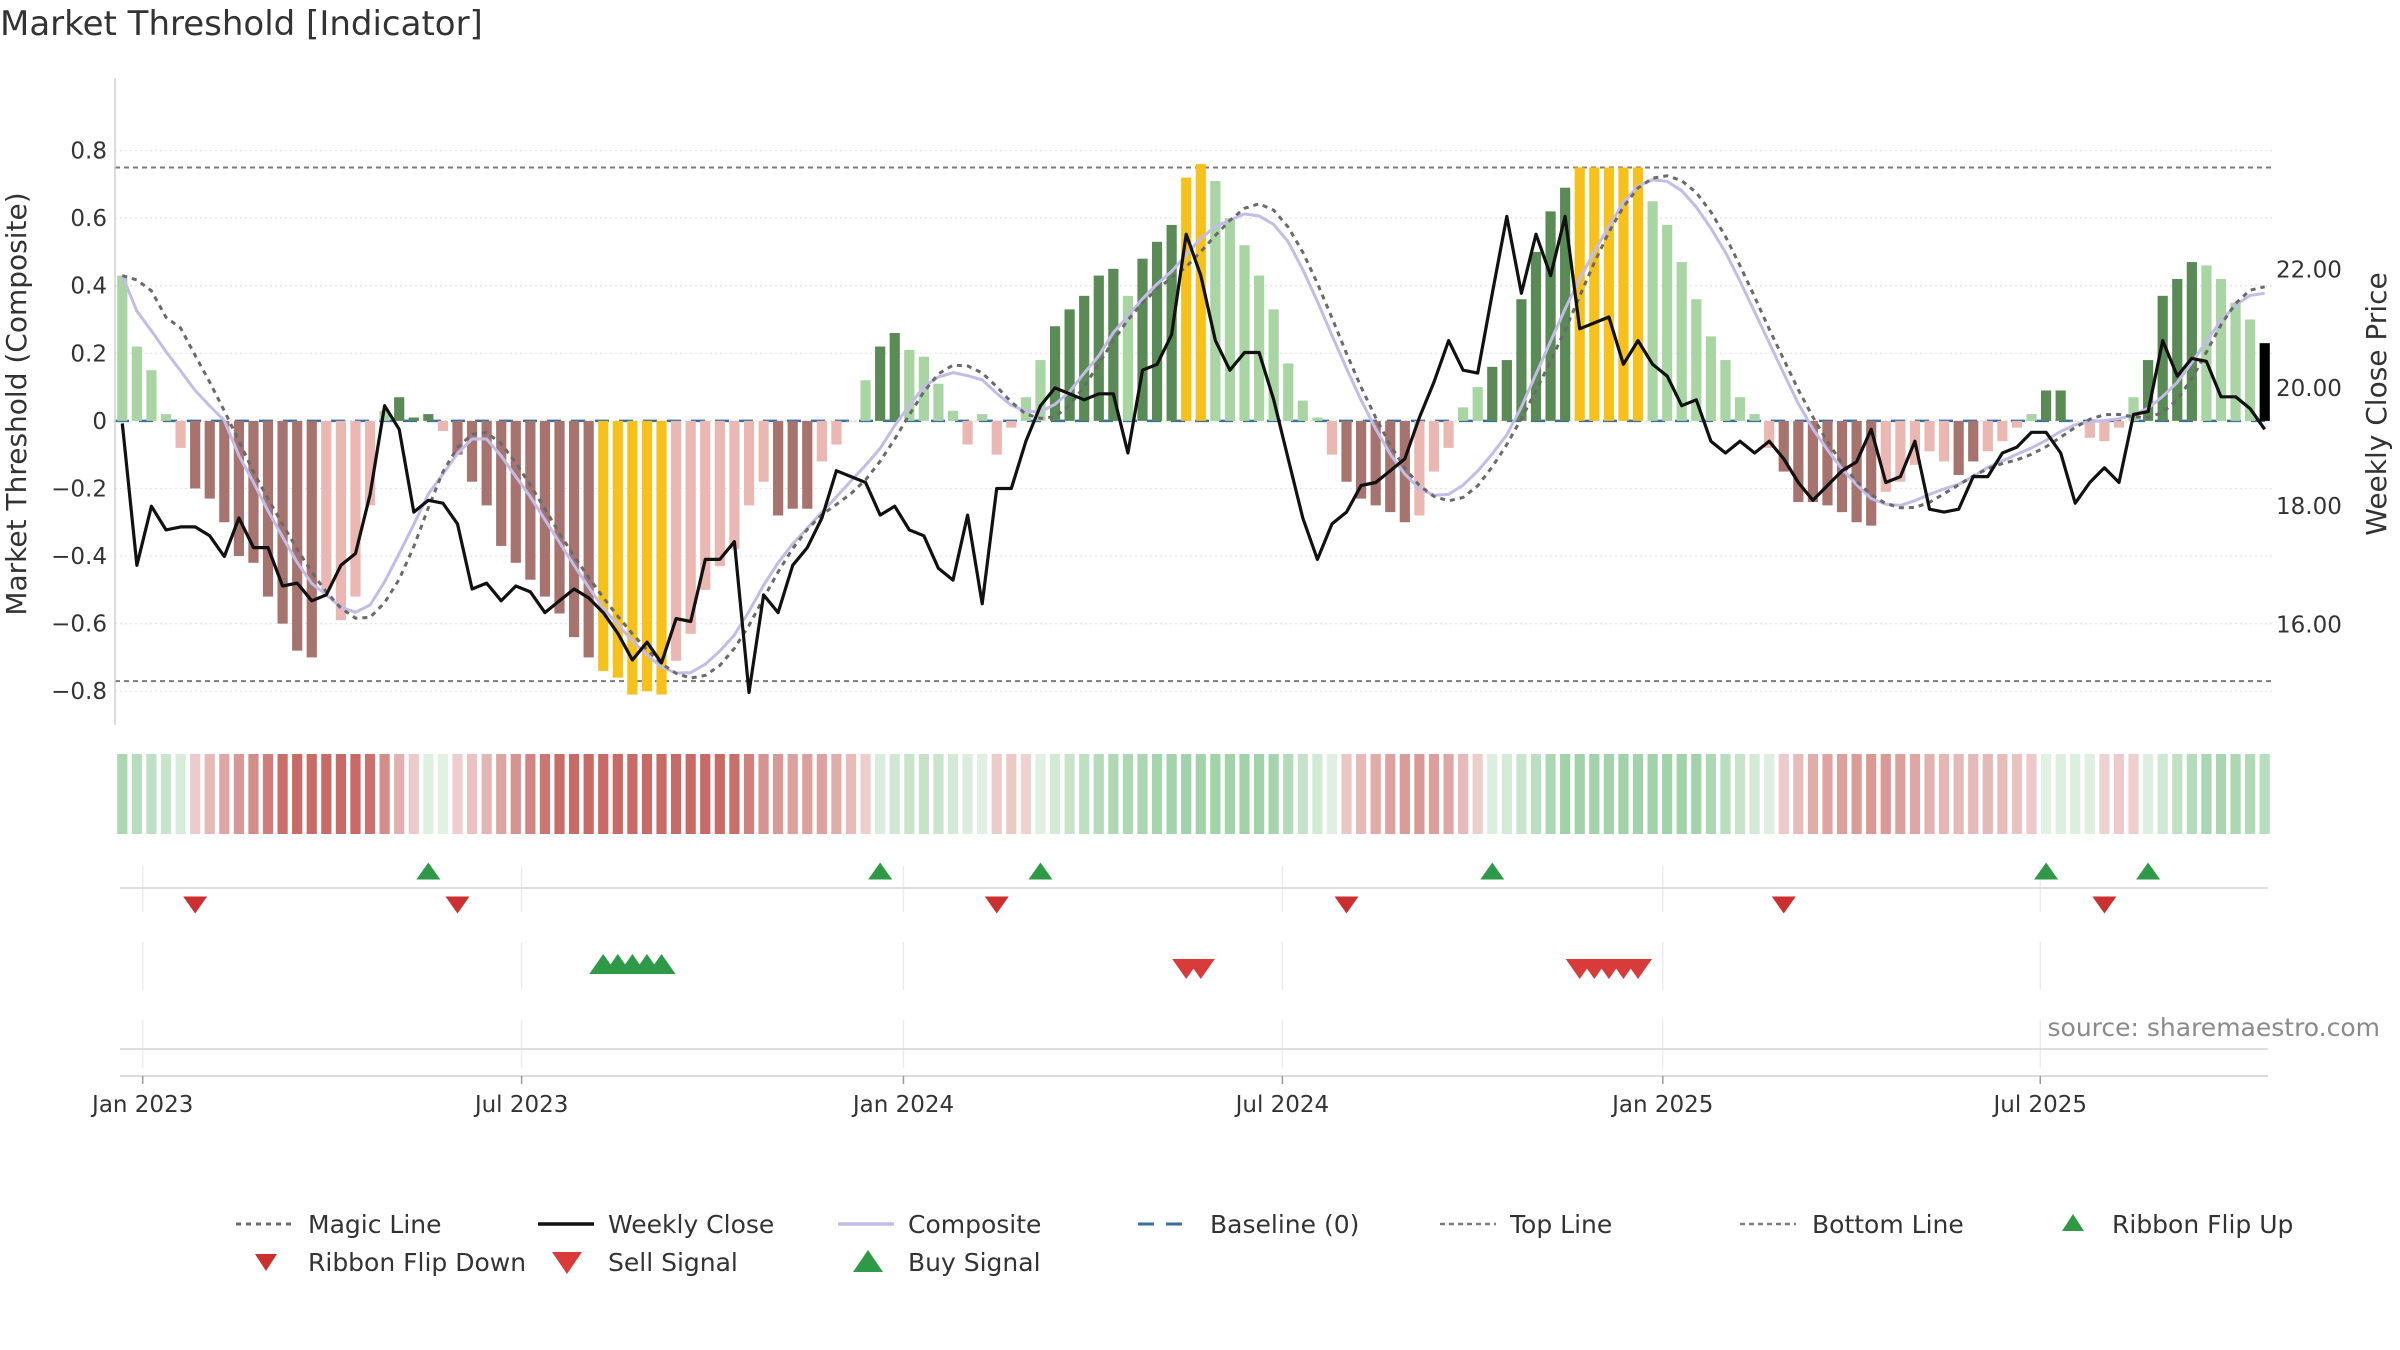 This screenshot has height=1350, width=2400. What do you see at coordinates (1172, 920) in the screenshot?
I see `signal-panels` at bounding box center [1172, 920].